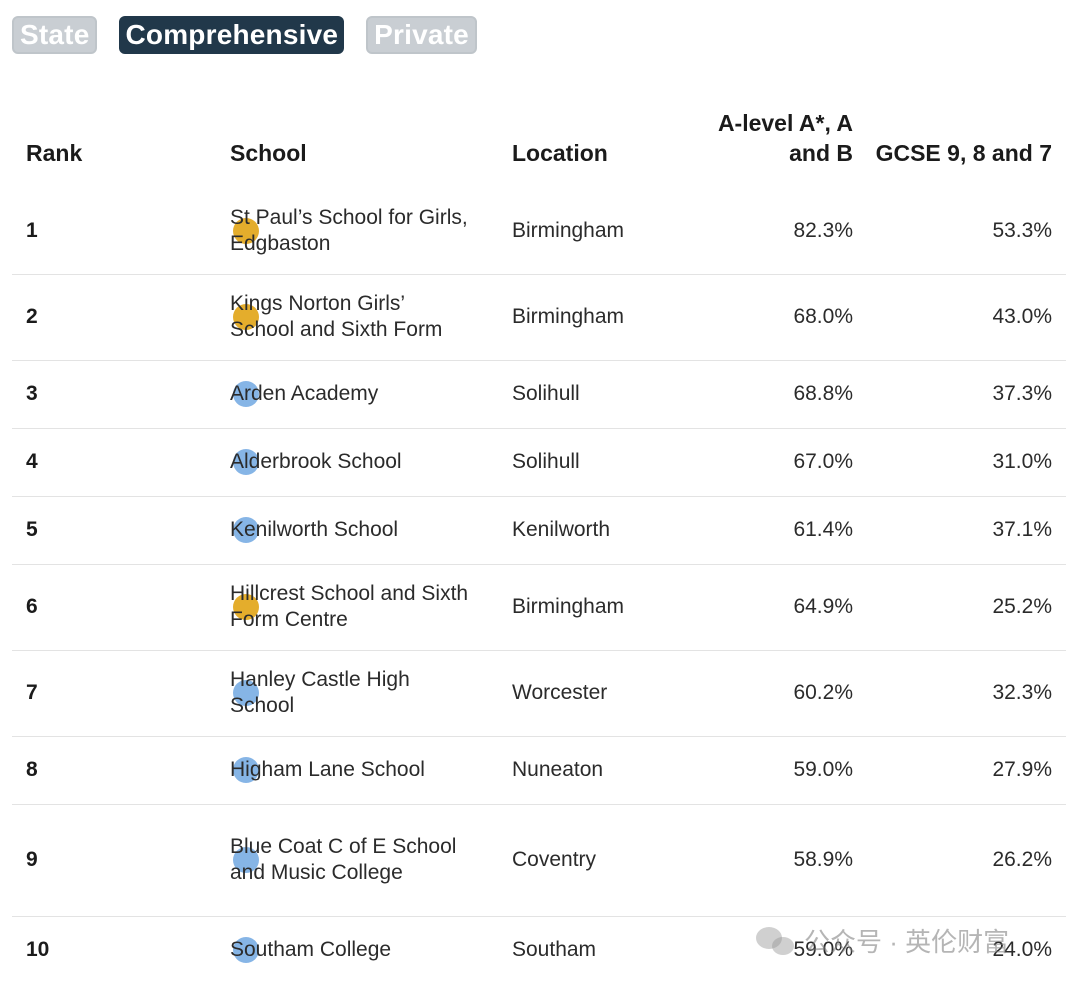 The width and height of the screenshot is (1080, 986). Describe the element at coordinates (349, 230) in the screenshot. I see `row-school: St Paul’s School for Girls, Edgbaston` at that location.